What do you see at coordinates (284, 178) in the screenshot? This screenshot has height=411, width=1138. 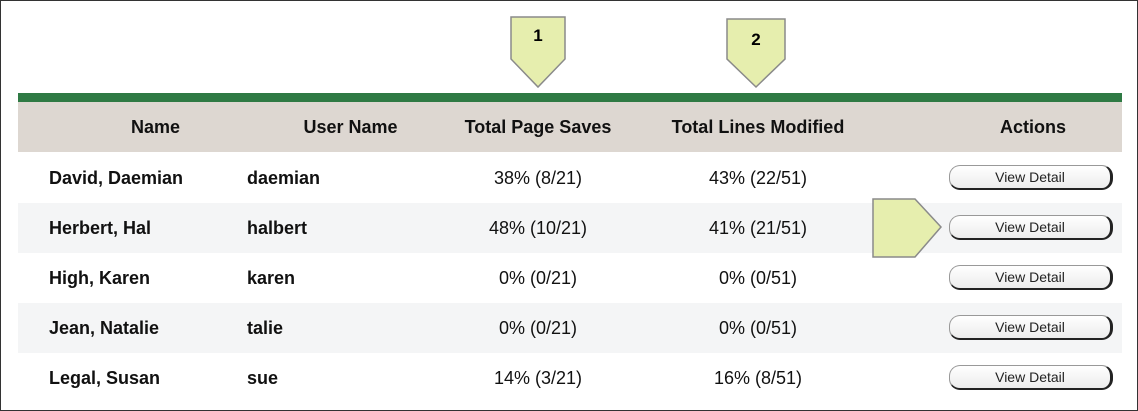 I see `table-cell: daemian` at bounding box center [284, 178].